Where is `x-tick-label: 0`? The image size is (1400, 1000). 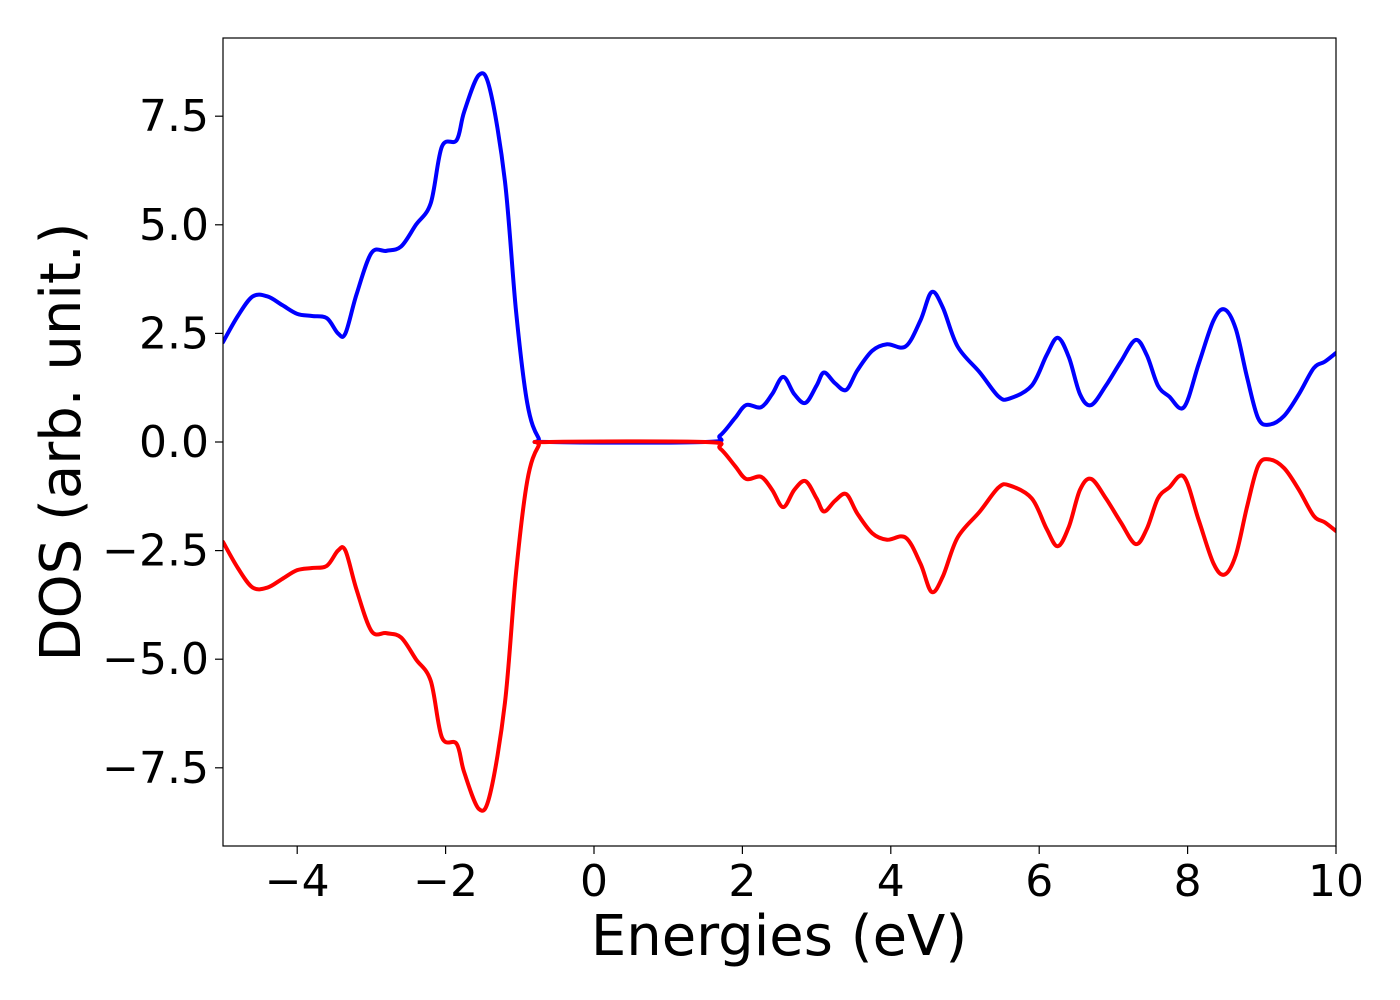
x-tick-label: 0 is located at coordinates (594, 881).